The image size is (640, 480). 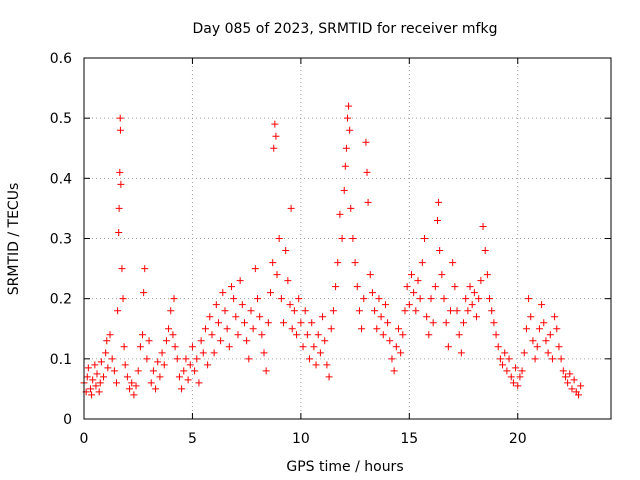 I want to click on y-tick-label: 0.6, so click(x=61, y=59).